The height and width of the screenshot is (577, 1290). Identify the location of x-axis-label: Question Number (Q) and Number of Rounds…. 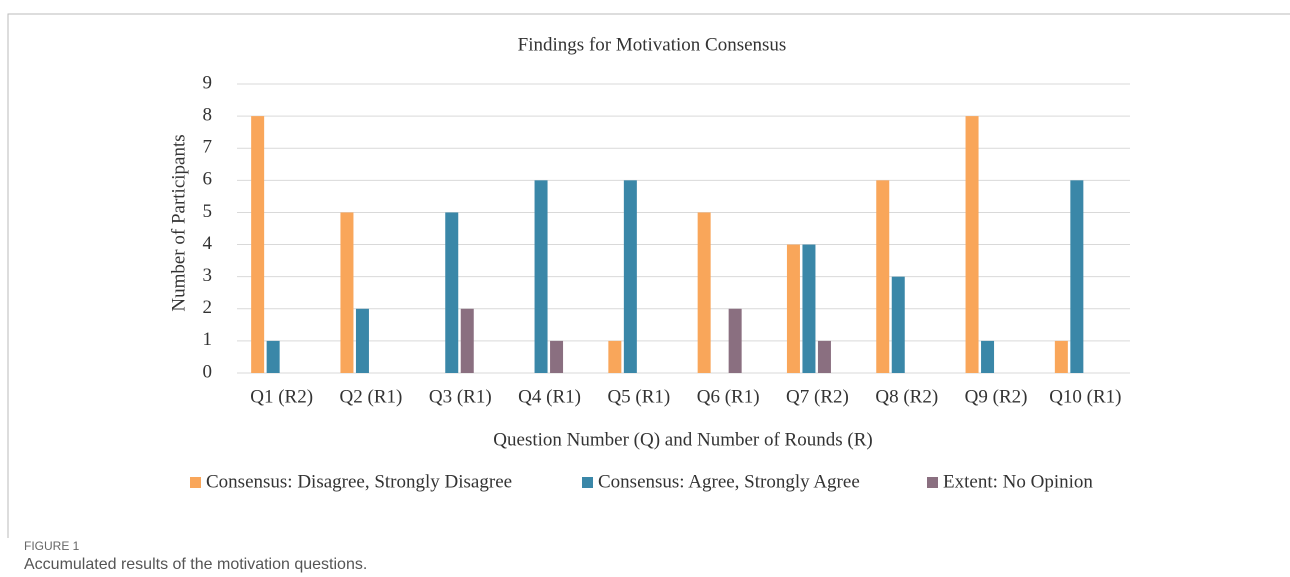
(682, 439).